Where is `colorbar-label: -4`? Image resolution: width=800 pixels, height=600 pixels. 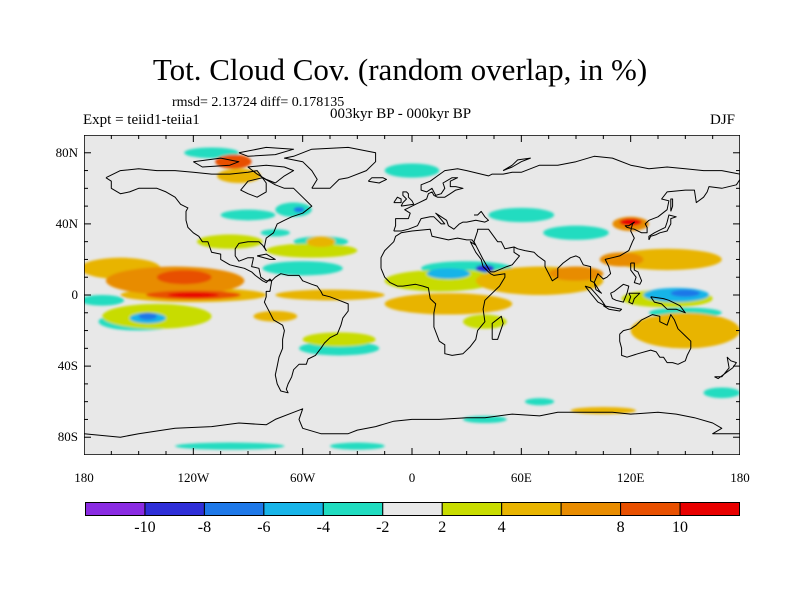 colorbar-label: -4 is located at coordinates (323, 527).